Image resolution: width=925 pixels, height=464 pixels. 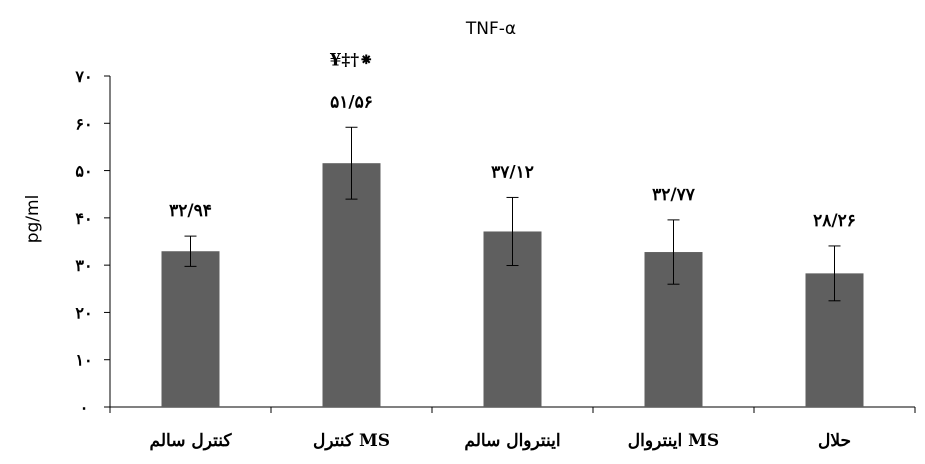 What do you see at coordinates (33, 219) in the screenshot?
I see `y-axis-label: pg/ml` at bounding box center [33, 219].